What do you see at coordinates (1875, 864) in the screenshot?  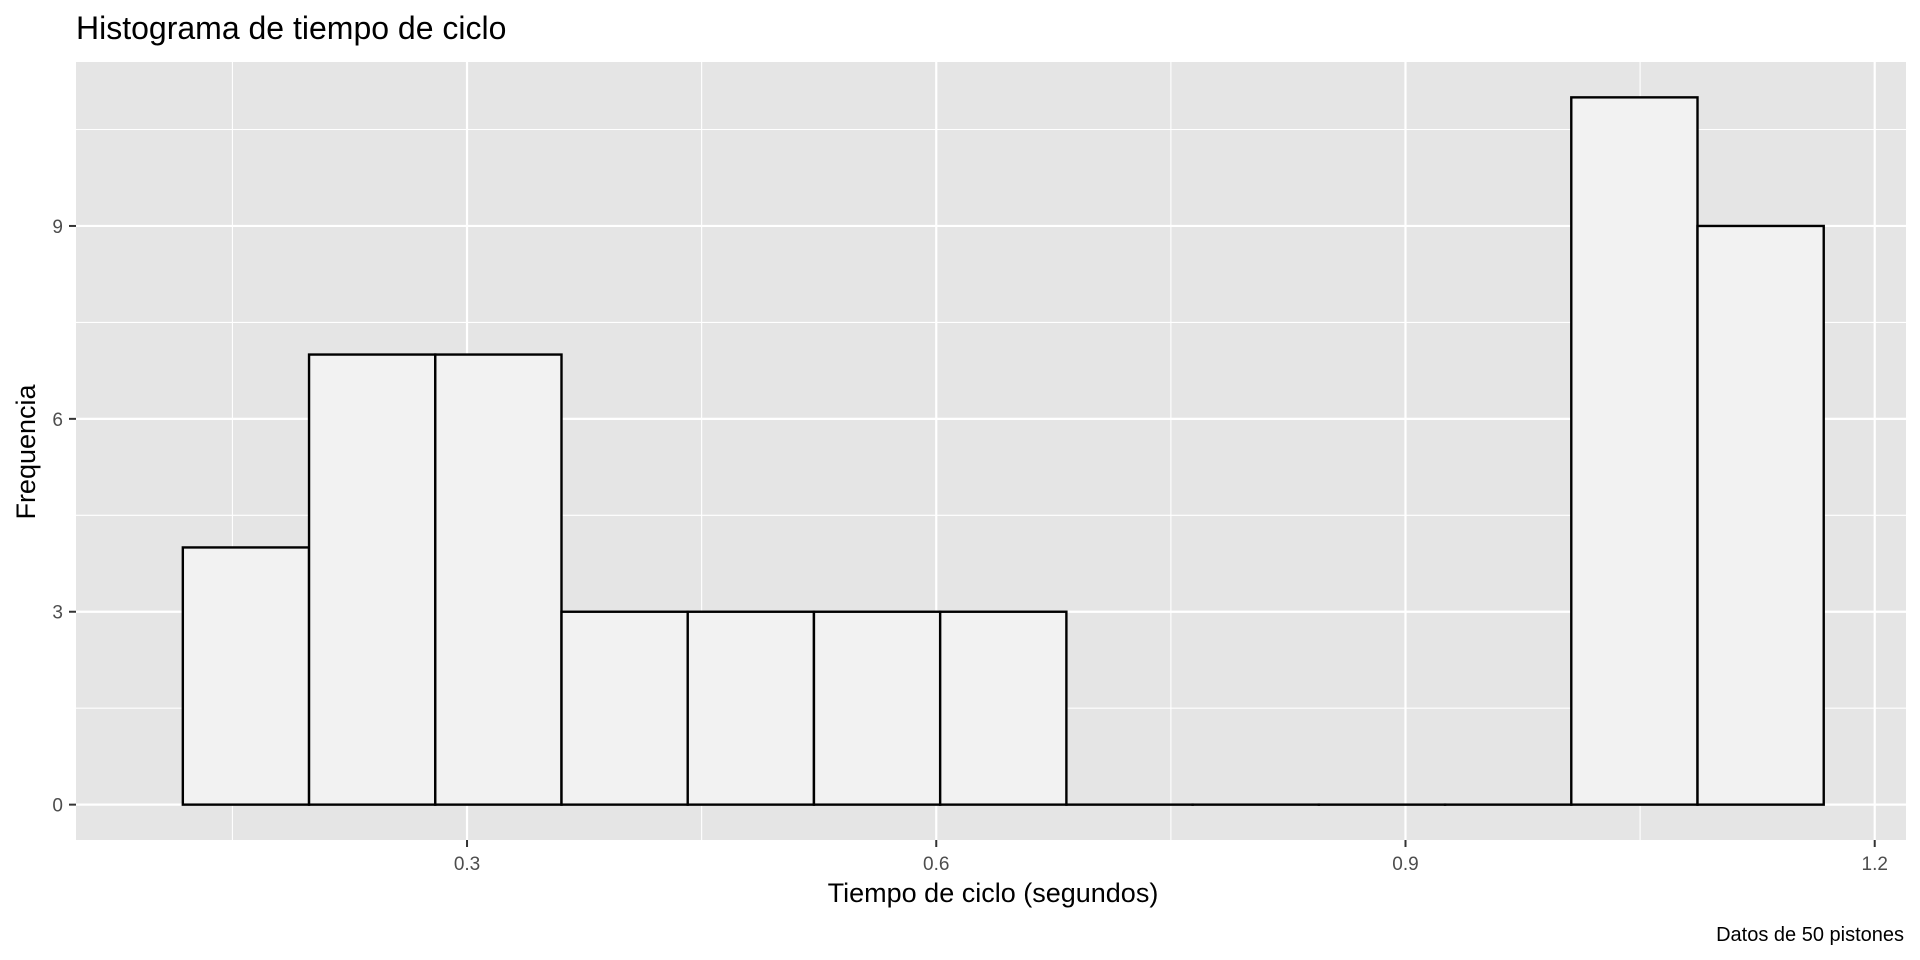 I see `x-tick-label: 1.2` at bounding box center [1875, 864].